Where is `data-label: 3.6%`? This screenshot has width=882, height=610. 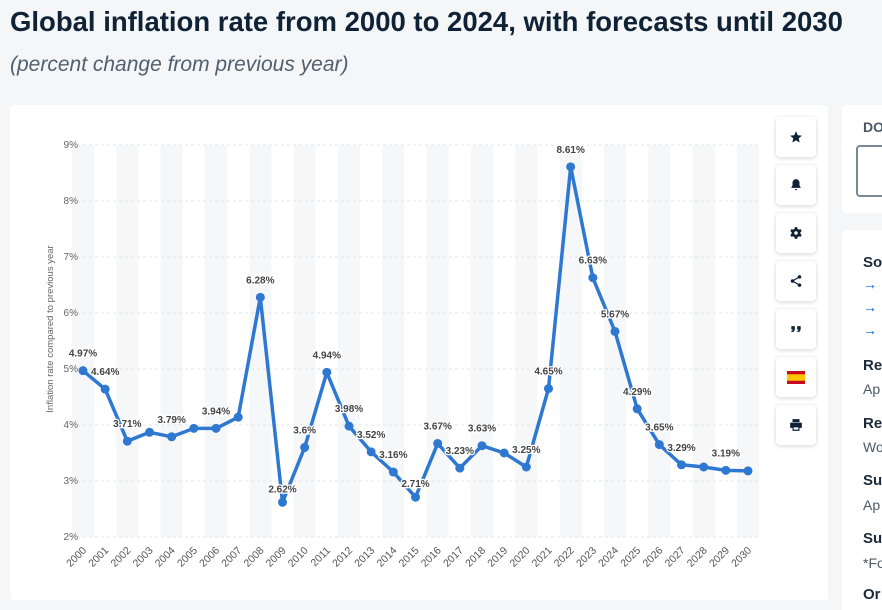 data-label: 3.6% is located at coordinates (304, 430).